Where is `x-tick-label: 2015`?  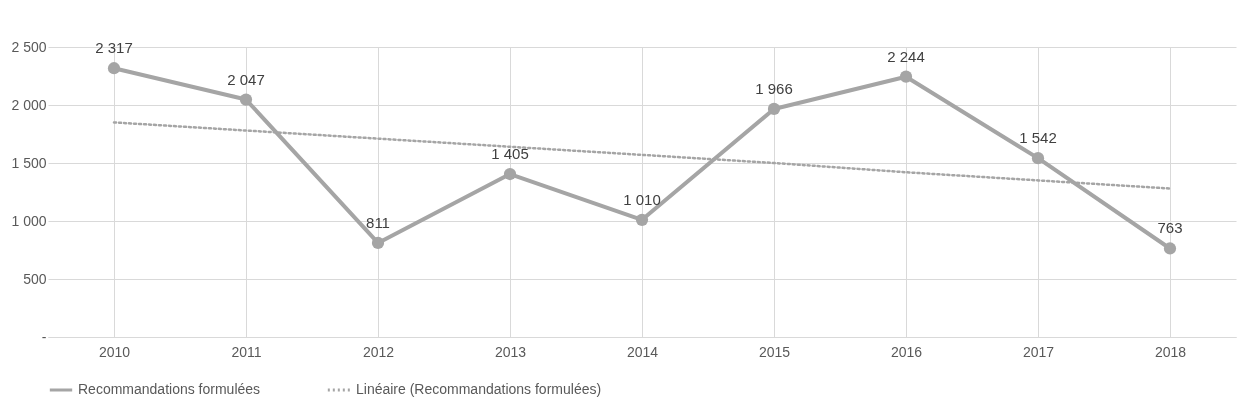 x-tick-label: 2015 is located at coordinates (774, 351).